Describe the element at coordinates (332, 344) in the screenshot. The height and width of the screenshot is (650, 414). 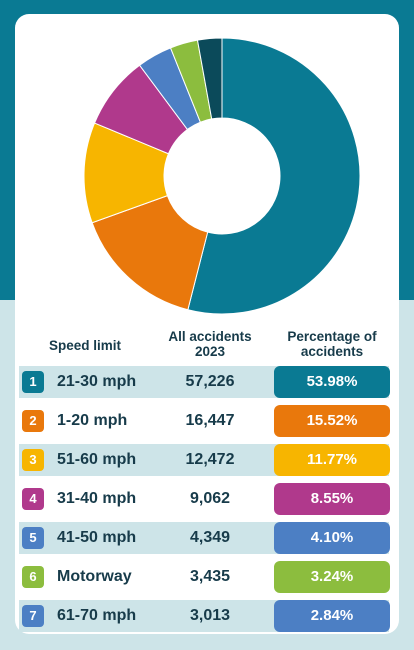
I see `header-percentage: Percentage of accidents` at that location.